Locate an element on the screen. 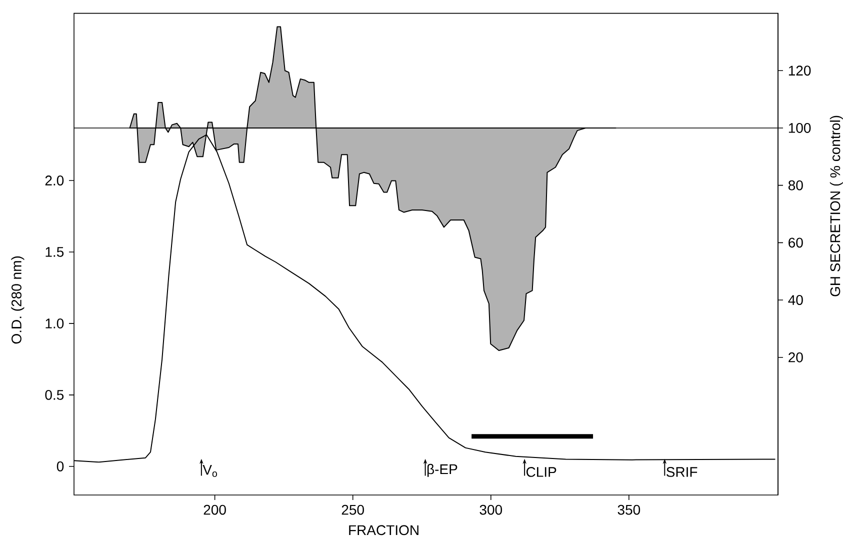  annotation: SRIF is located at coordinates (682, 472).